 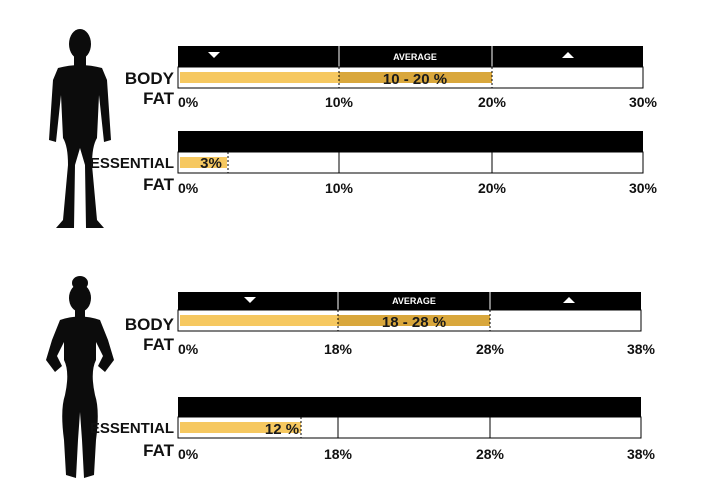 I want to click on male-silhouette-icon, so click(x=80, y=128).